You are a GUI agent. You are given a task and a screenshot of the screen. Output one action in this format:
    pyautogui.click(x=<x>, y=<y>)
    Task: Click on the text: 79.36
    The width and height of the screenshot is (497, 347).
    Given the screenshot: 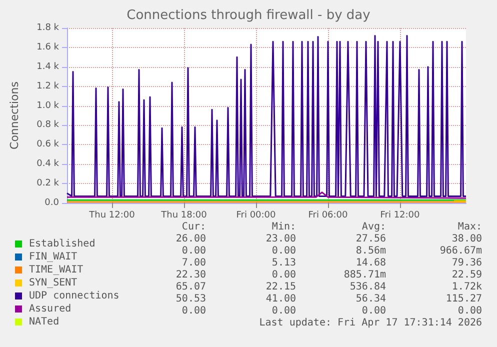 What is the action you would take?
    pyautogui.click(x=467, y=263)
    